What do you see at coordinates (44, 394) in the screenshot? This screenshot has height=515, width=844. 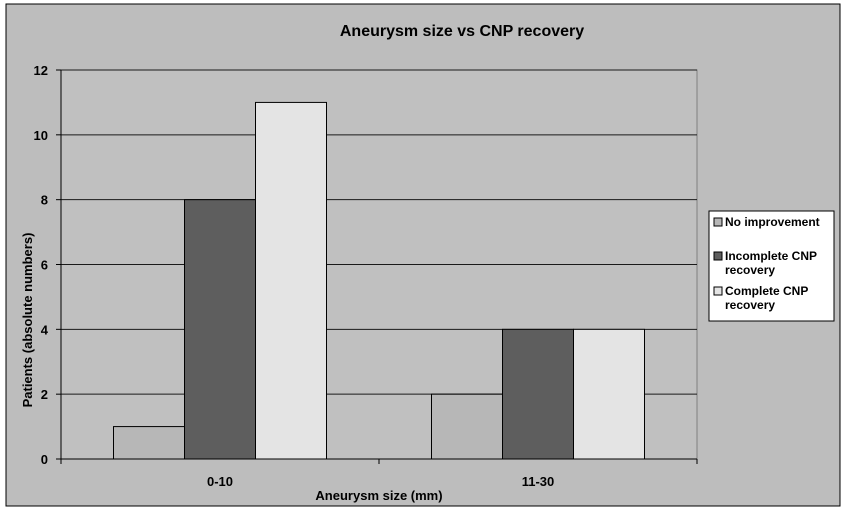 I see `y-tick-label: 2` at bounding box center [44, 394].